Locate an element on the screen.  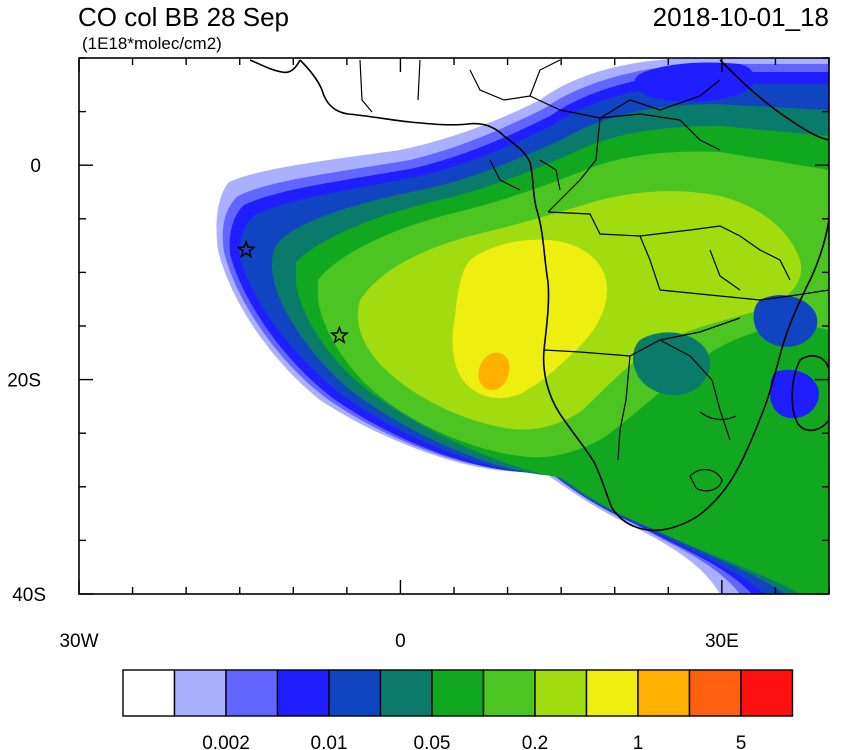
legend-label: 1 is located at coordinates (638, 741).